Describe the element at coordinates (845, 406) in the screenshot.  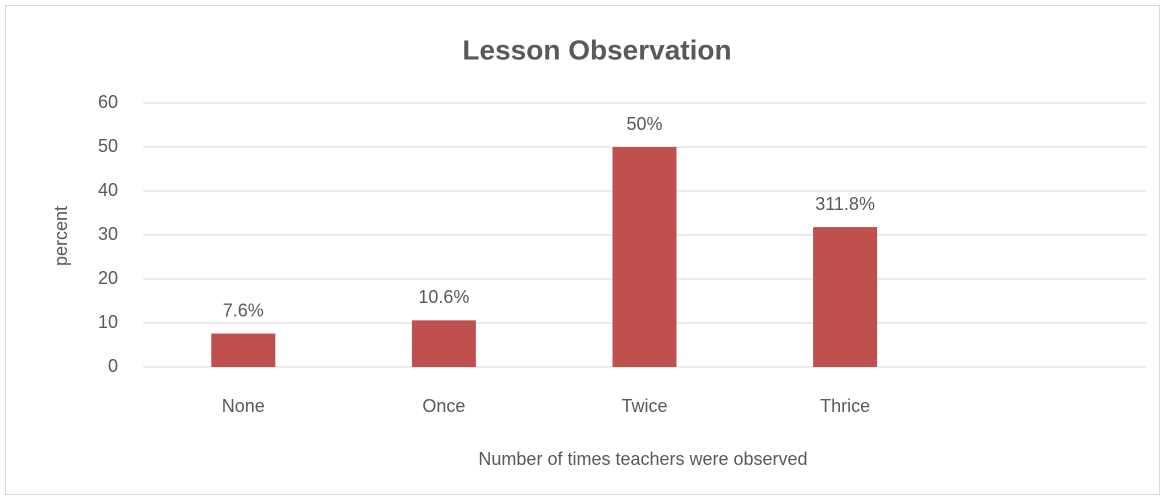
I see `x-tick-label: Thrice` at that location.